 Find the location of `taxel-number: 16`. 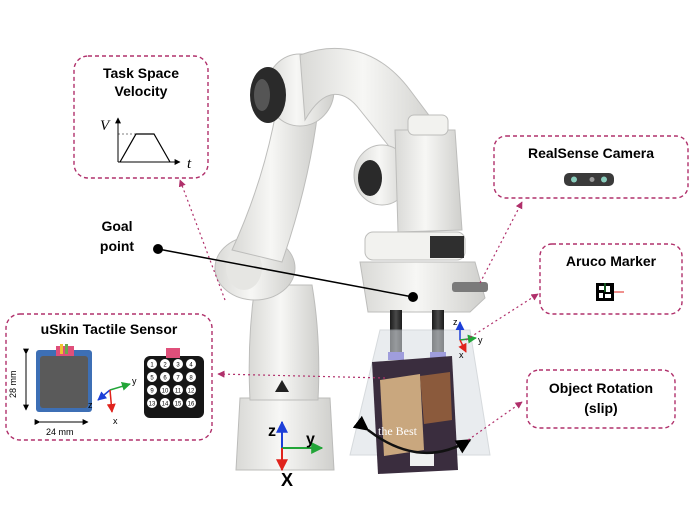

taxel-number: 16 is located at coordinates (191, 405).